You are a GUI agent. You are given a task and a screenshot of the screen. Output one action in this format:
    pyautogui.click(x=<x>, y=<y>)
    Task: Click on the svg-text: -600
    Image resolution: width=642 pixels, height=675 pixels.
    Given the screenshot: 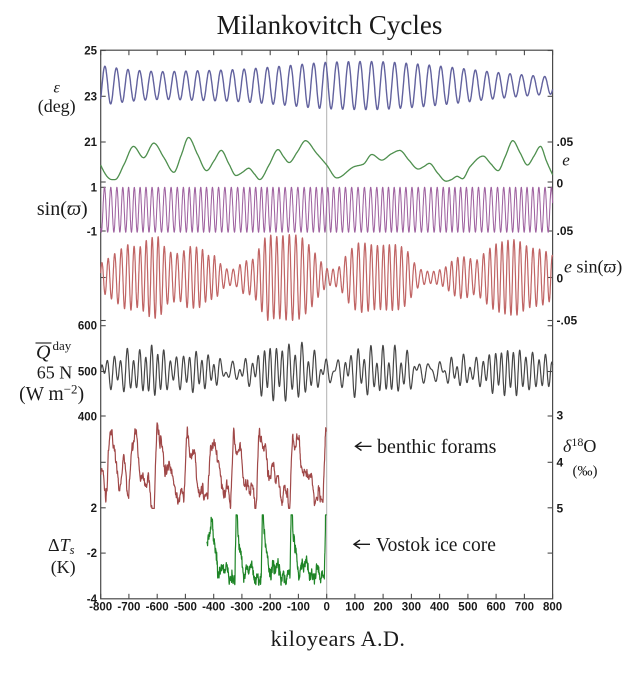 What is the action you would take?
    pyautogui.click(x=157, y=608)
    